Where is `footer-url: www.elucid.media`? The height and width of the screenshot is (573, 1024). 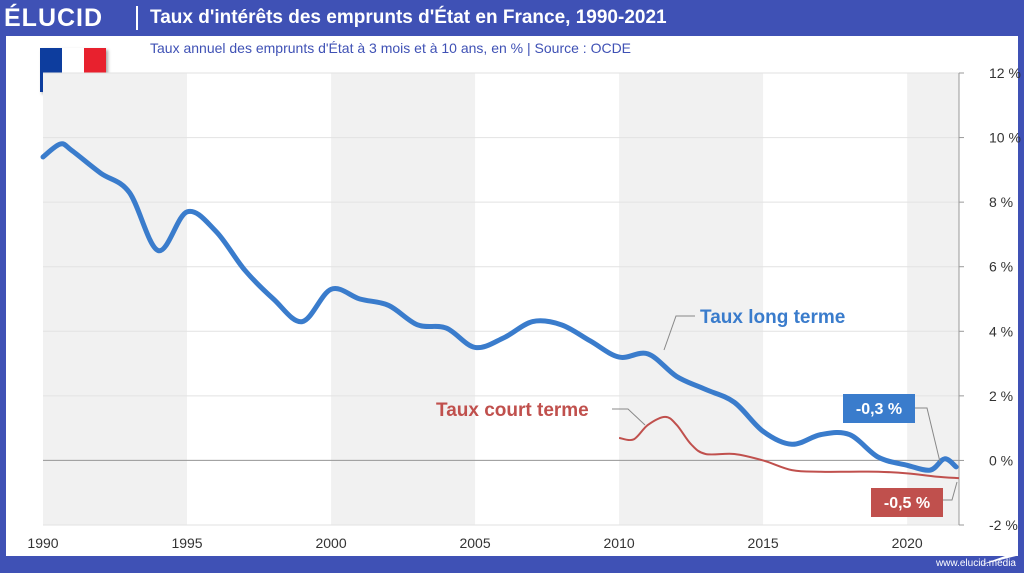
footer-url: www.elucid.media is located at coordinates (975, 563).